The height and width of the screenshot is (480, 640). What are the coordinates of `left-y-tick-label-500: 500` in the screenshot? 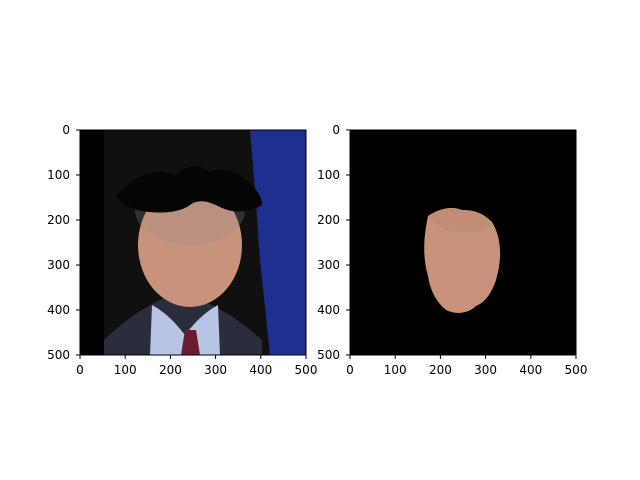 It's located at (58, 355).